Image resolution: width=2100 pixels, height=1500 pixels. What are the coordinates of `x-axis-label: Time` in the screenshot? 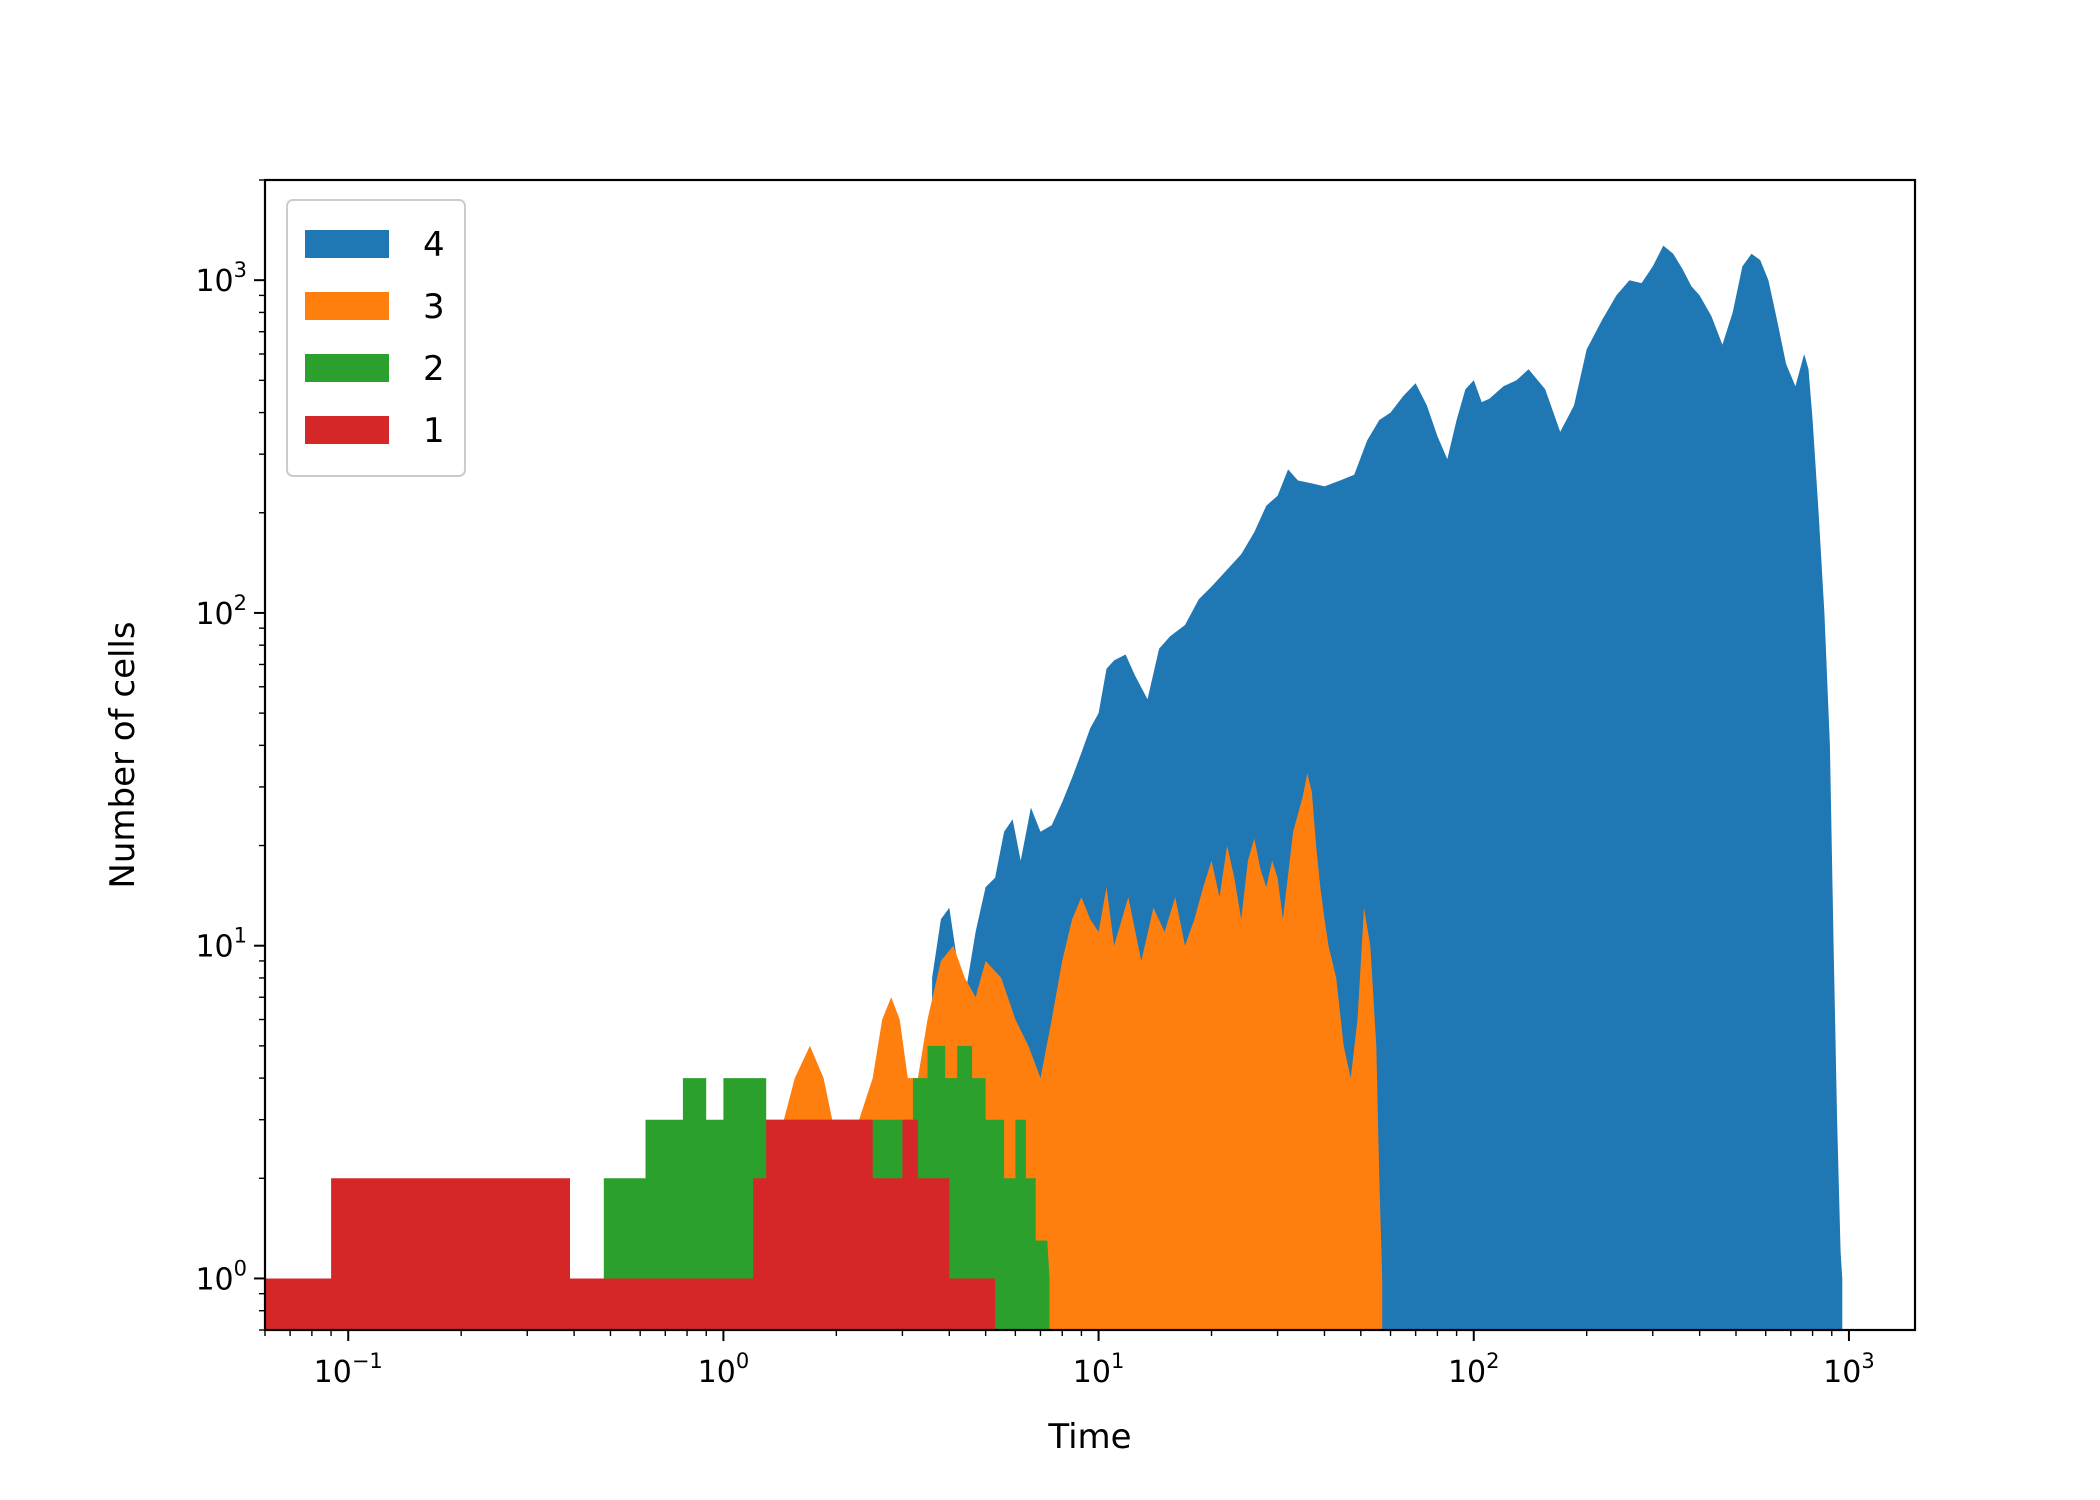 It's located at (1089, 1437).